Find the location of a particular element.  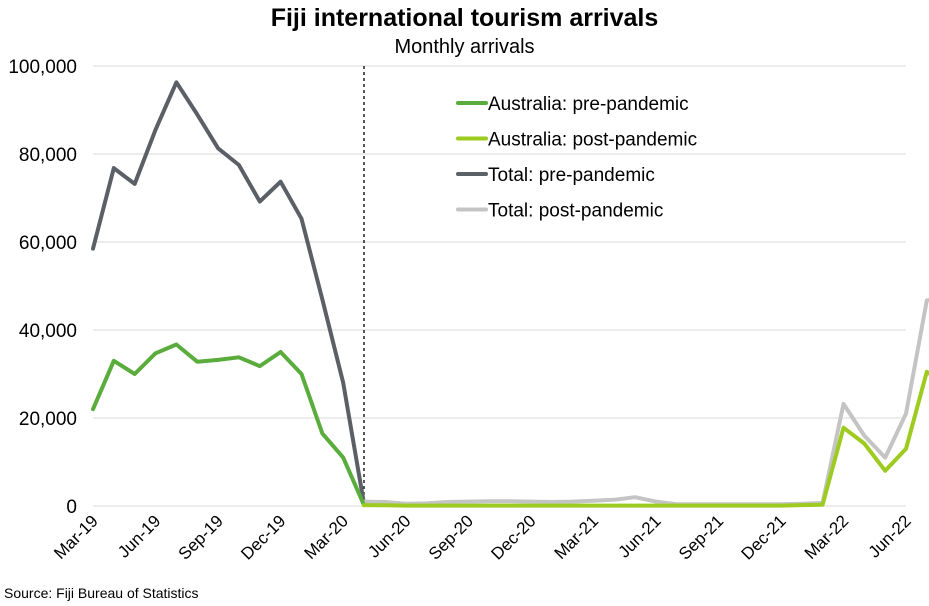

x-tick-label: Jun-21 is located at coordinates (639, 536).